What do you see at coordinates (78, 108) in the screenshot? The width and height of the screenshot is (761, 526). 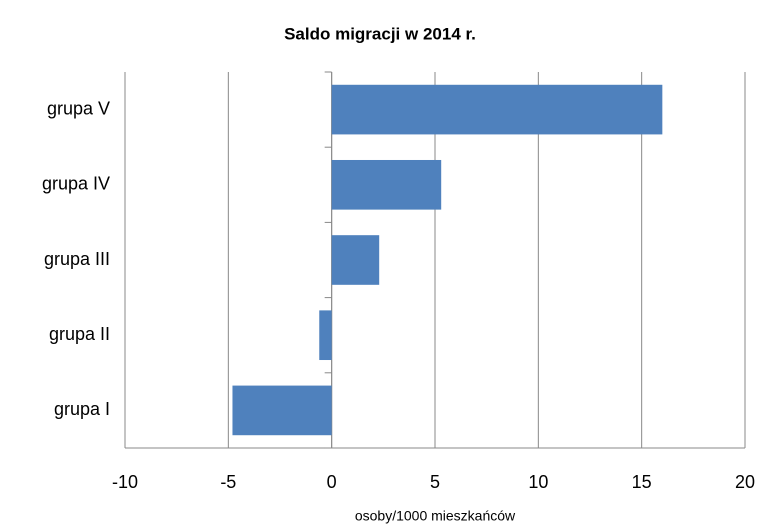 I see `y-tick-label: grupa V` at bounding box center [78, 108].